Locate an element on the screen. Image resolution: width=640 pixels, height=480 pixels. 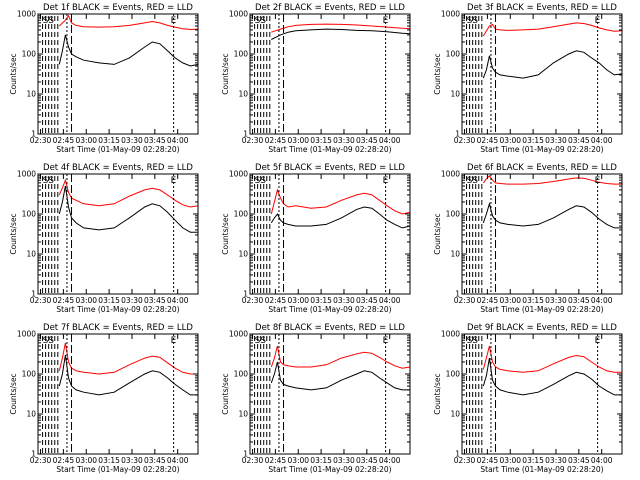
panel-title: Det 6f BLACK = Events, RED = LLD is located at coordinates (542, 168).